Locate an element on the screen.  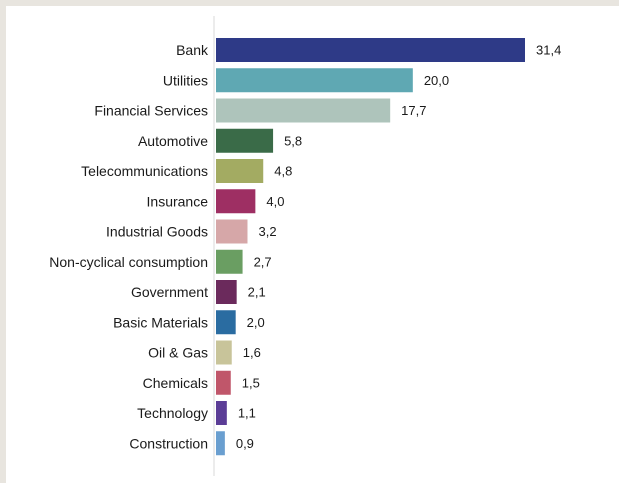
bar-automotive is located at coordinates (245, 140).